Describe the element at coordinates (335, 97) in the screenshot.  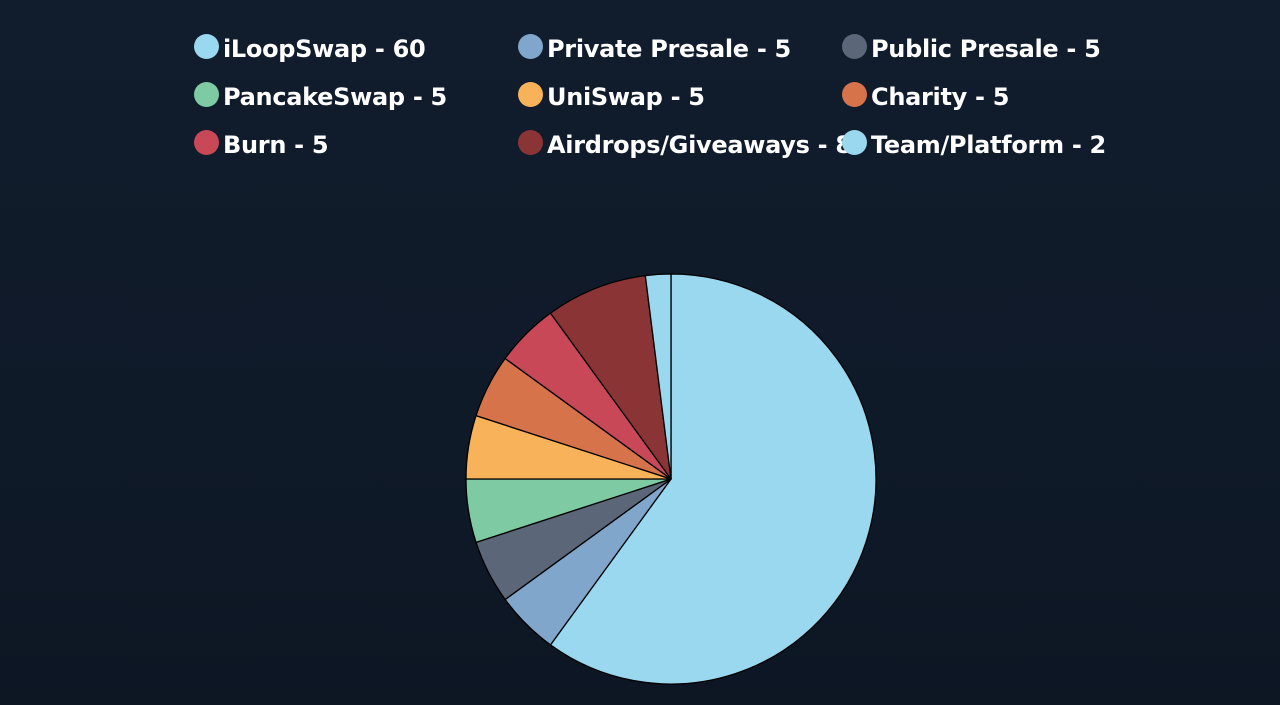
I see `legend-label: PancakeSwap - 5` at that location.